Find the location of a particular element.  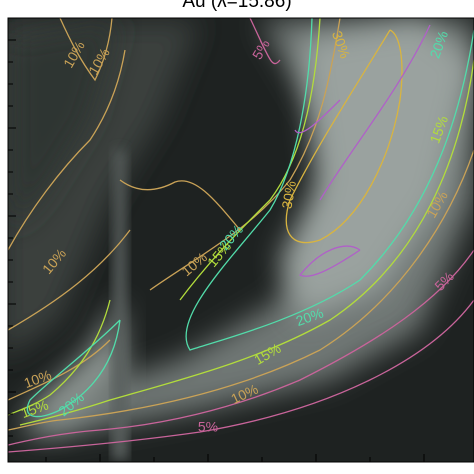

chart-title: Au (λ=15.86) is located at coordinates (236, 6).